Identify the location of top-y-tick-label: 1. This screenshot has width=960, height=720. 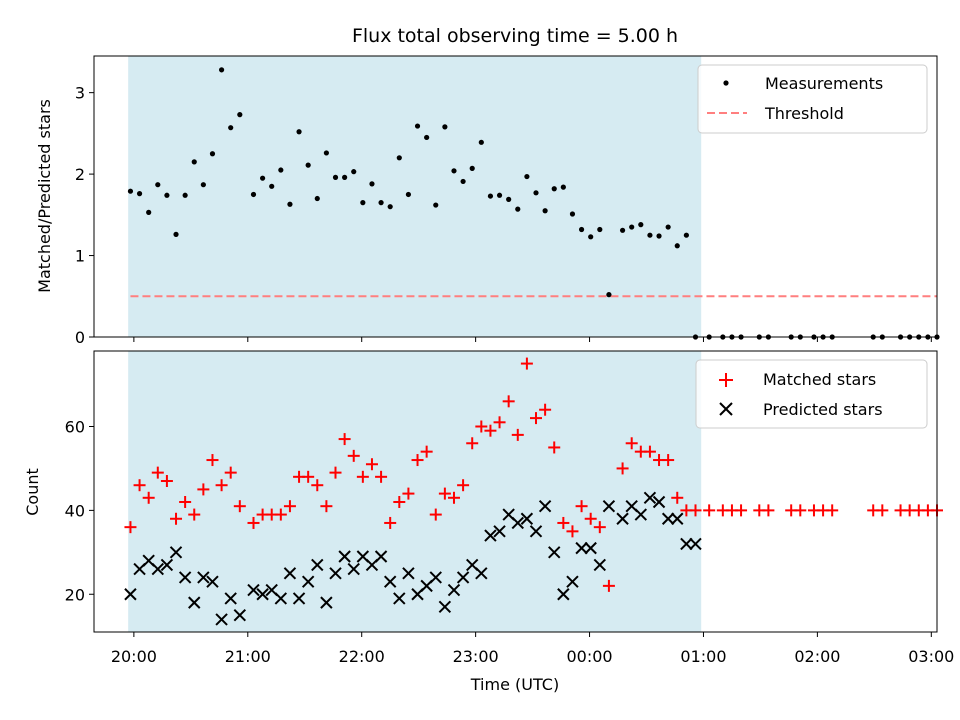
(80, 256).